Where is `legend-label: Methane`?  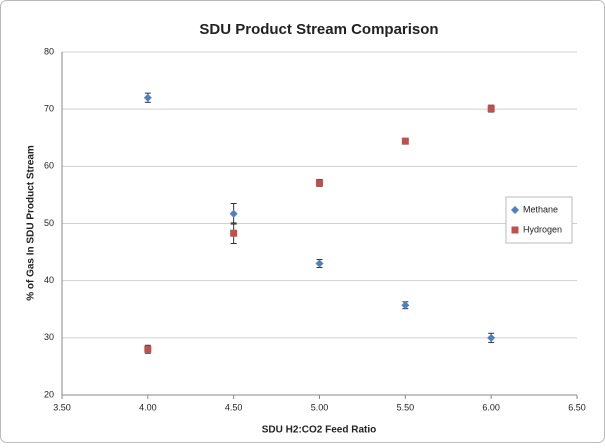
legend-label: Methane is located at coordinates (540, 209).